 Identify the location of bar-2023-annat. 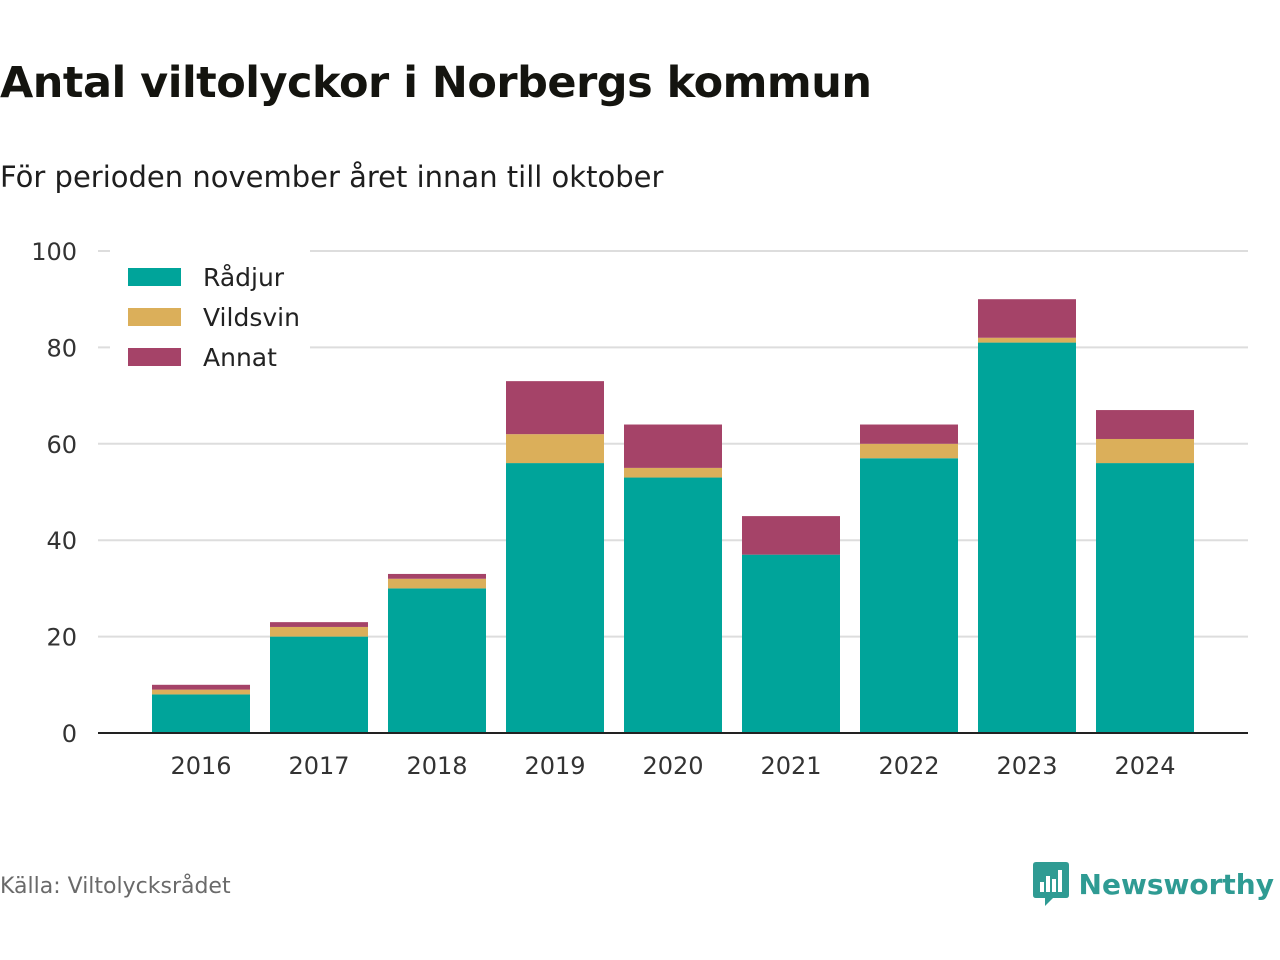
(1027, 318).